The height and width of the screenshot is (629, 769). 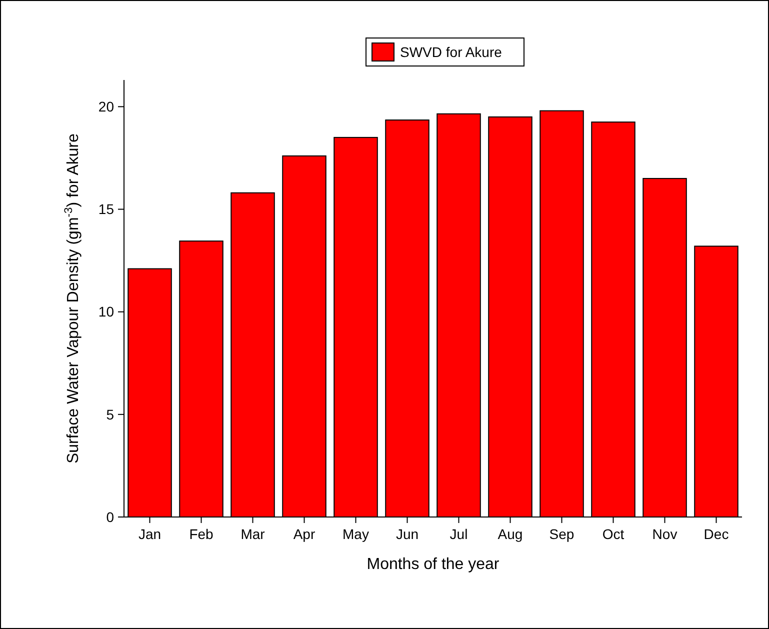 What do you see at coordinates (106, 106) in the screenshot?
I see `y-tick-label: 20` at bounding box center [106, 106].